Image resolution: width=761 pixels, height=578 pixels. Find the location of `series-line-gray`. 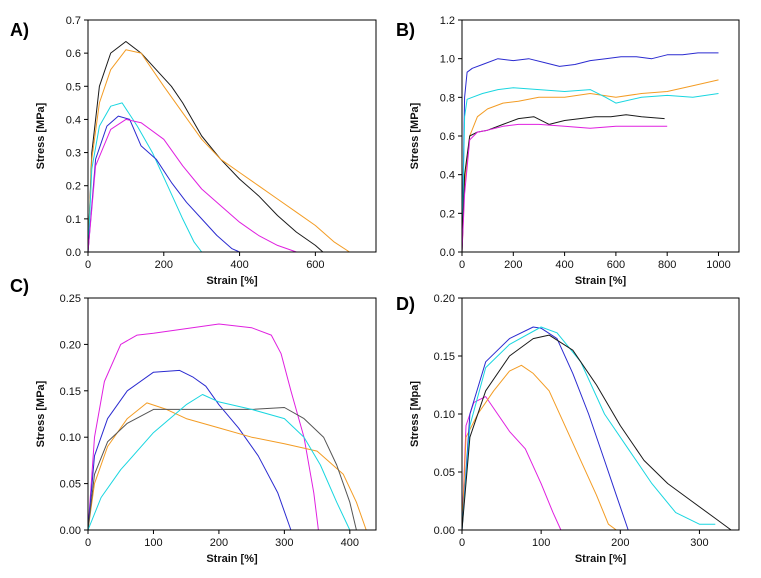

series-line-gray is located at coordinates (222, 469).